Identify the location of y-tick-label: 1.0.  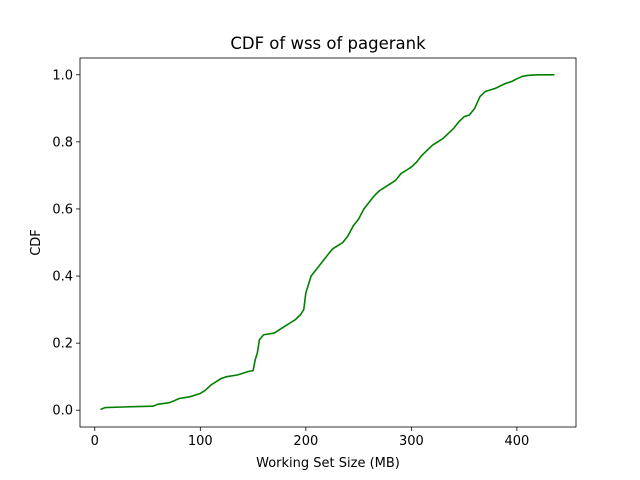
(62, 75).